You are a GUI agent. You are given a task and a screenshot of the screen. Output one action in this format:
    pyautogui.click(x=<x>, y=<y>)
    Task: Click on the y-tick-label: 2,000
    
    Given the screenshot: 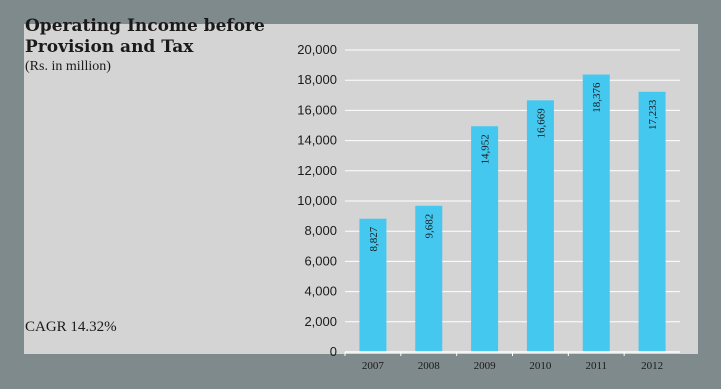 What is the action you would take?
    pyautogui.click(x=320, y=321)
    